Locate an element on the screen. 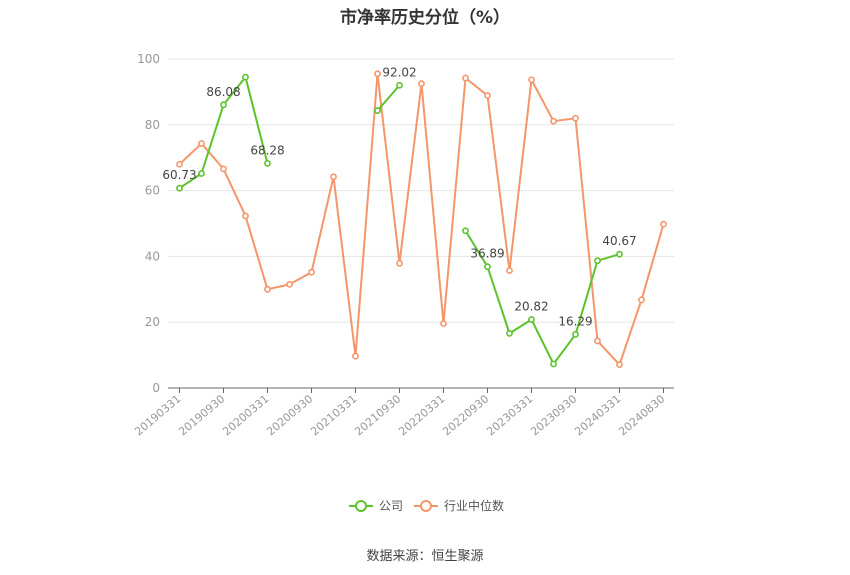 The width and height of the screenshot is (850, 575). legend-item-0: 公司 is located at coordinates (376, 506).